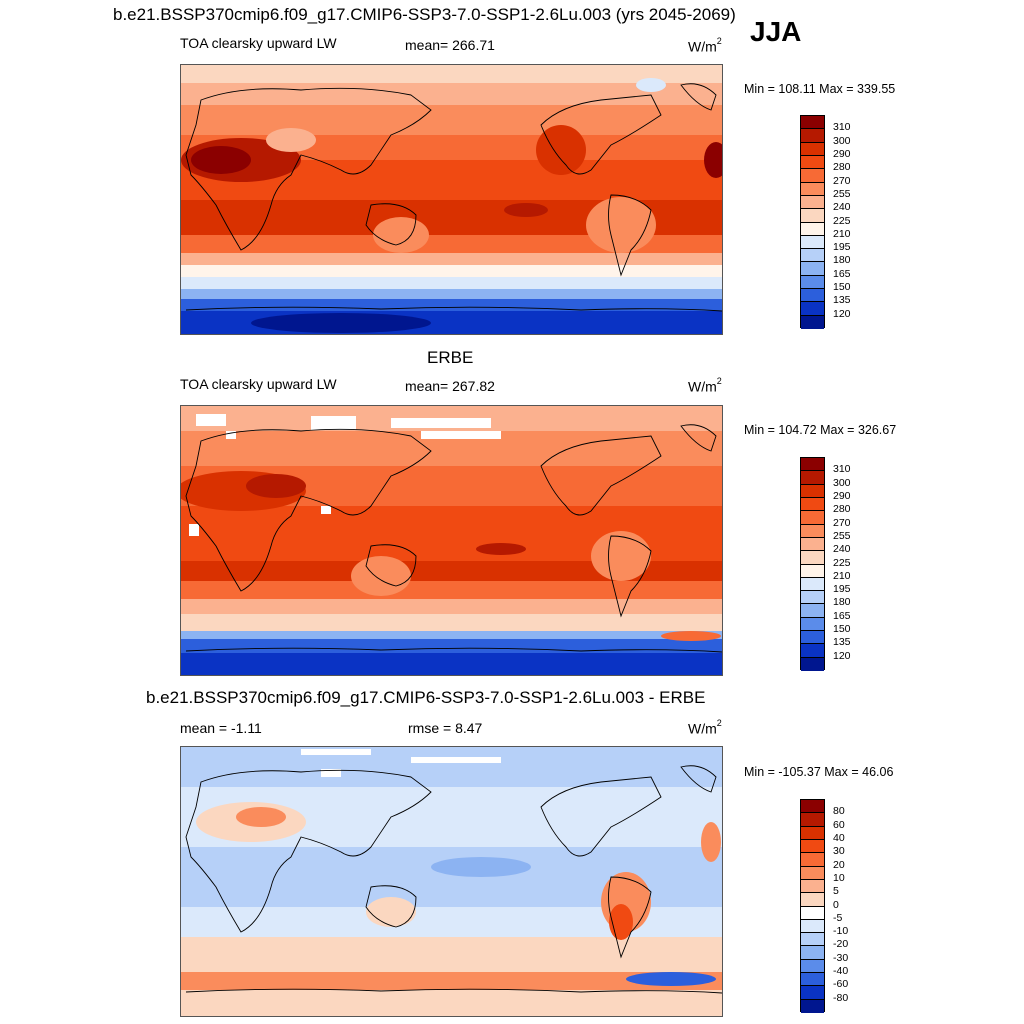 Image resolution: width=1024 pixels, height=1024 pixels. What do you see at coordinates (819, 772) in the screenshot?
I see `panel3-minmax-label: Min = -105.37 Max = 46.06` at bounding box center [819, 772].